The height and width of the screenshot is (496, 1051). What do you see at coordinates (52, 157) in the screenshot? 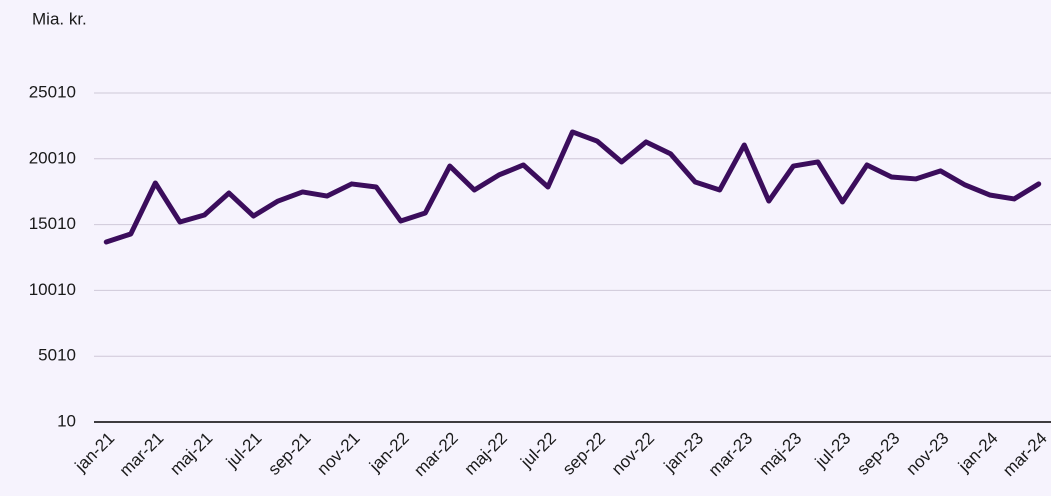
I see `y-tick-label: 20010` at bounding box center [52, 157].